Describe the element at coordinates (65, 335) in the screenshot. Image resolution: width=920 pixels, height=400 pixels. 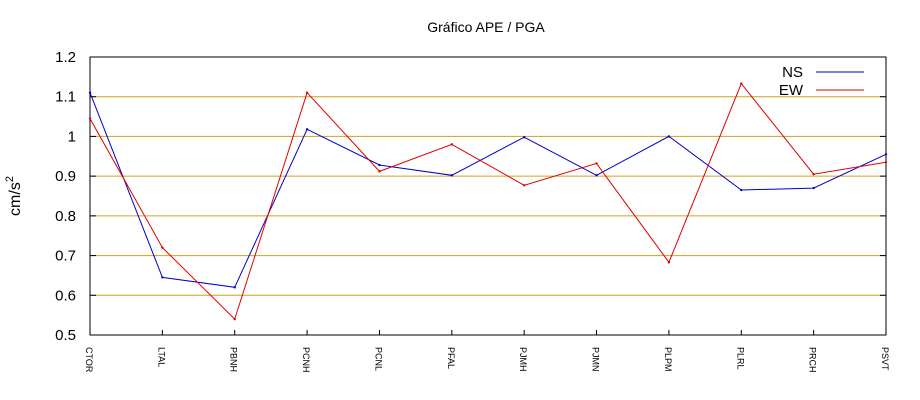
I see `y-tick-label: 0.5` at that location.